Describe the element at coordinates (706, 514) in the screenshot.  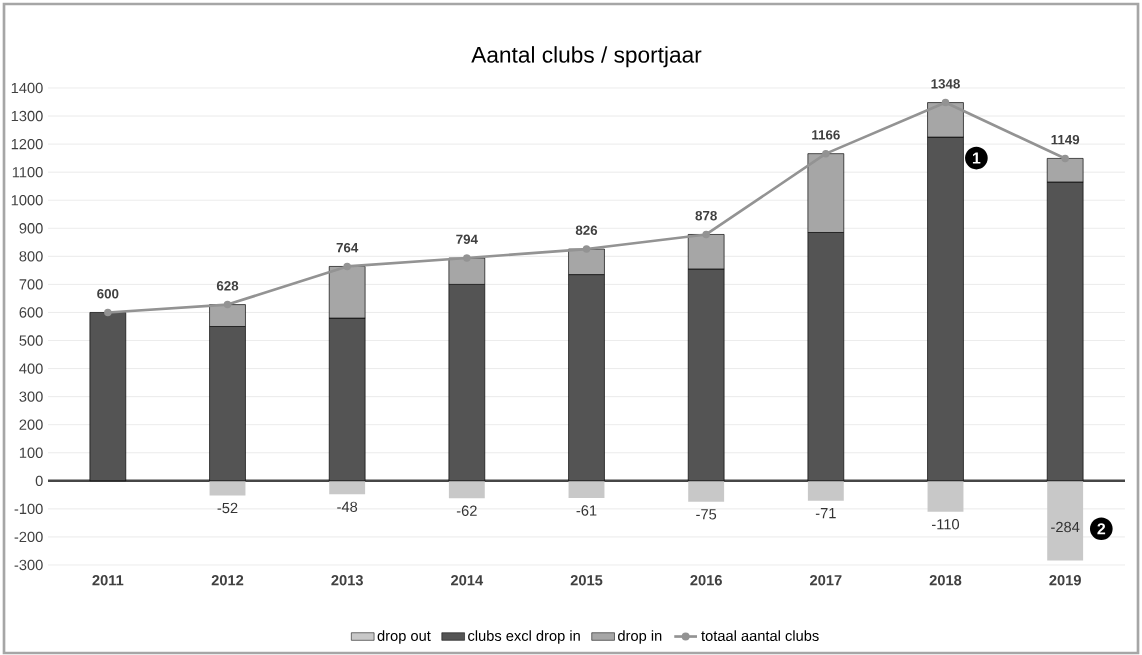
I see `data-label: -75` at that location.